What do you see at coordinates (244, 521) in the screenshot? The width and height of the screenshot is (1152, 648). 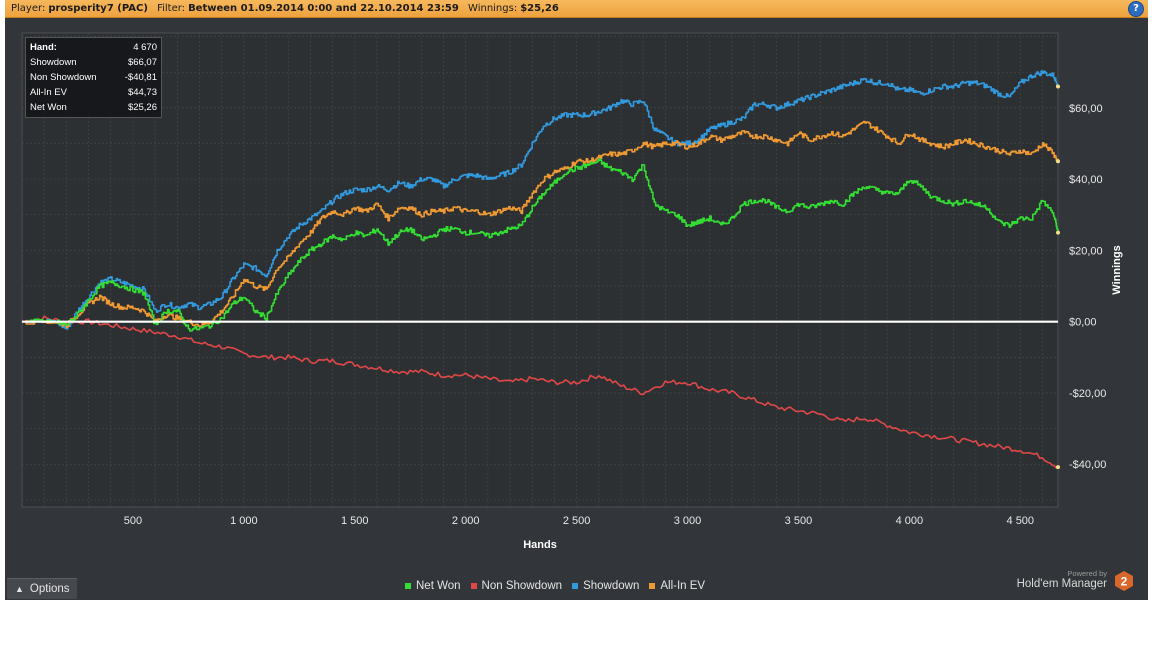 I see `x-tick-label: 1 000` at bounding box center [244, 521].